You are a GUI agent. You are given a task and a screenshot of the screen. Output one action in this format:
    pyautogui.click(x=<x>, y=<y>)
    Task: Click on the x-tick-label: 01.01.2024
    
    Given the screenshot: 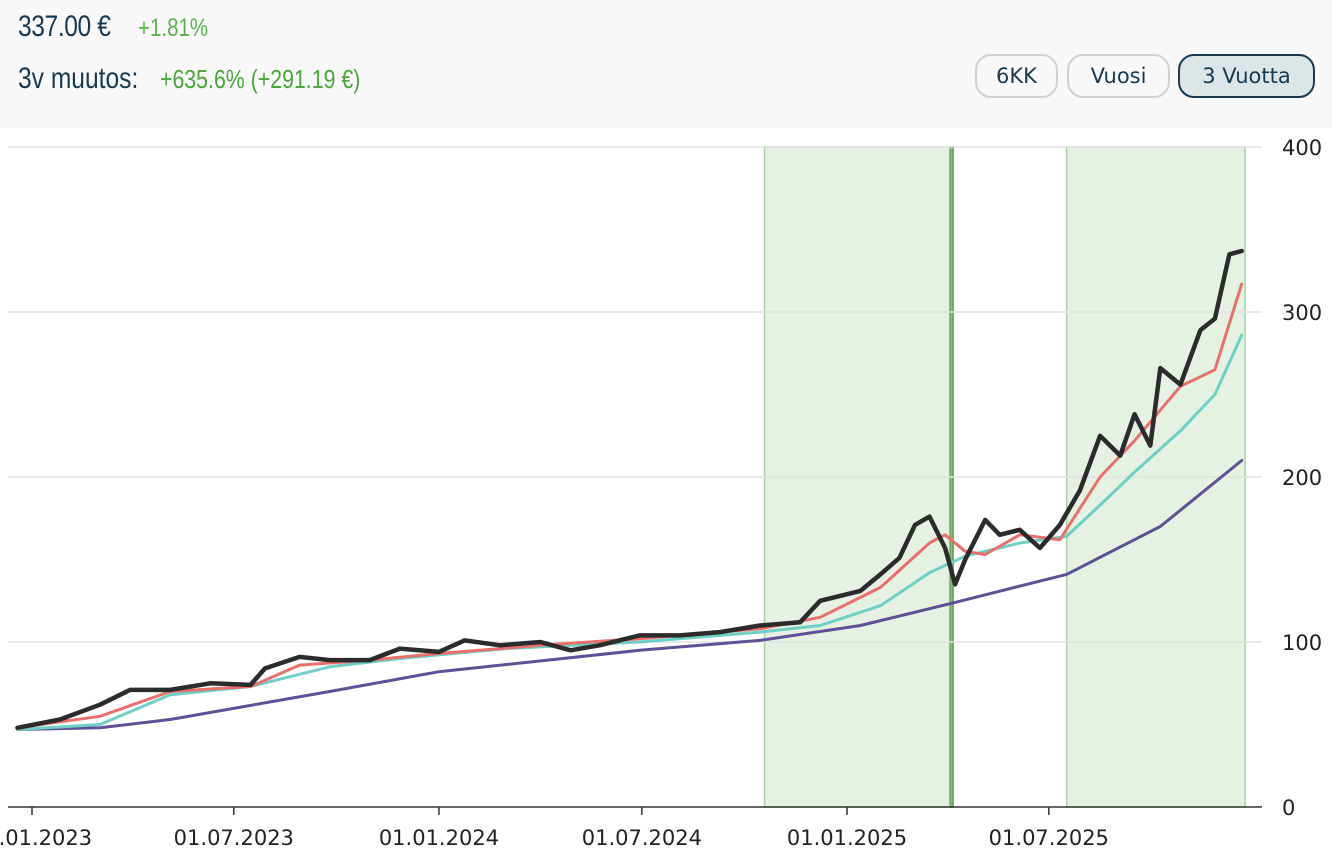 What is the action you would take?
    pyautogui.click(x=439, y=838)
    